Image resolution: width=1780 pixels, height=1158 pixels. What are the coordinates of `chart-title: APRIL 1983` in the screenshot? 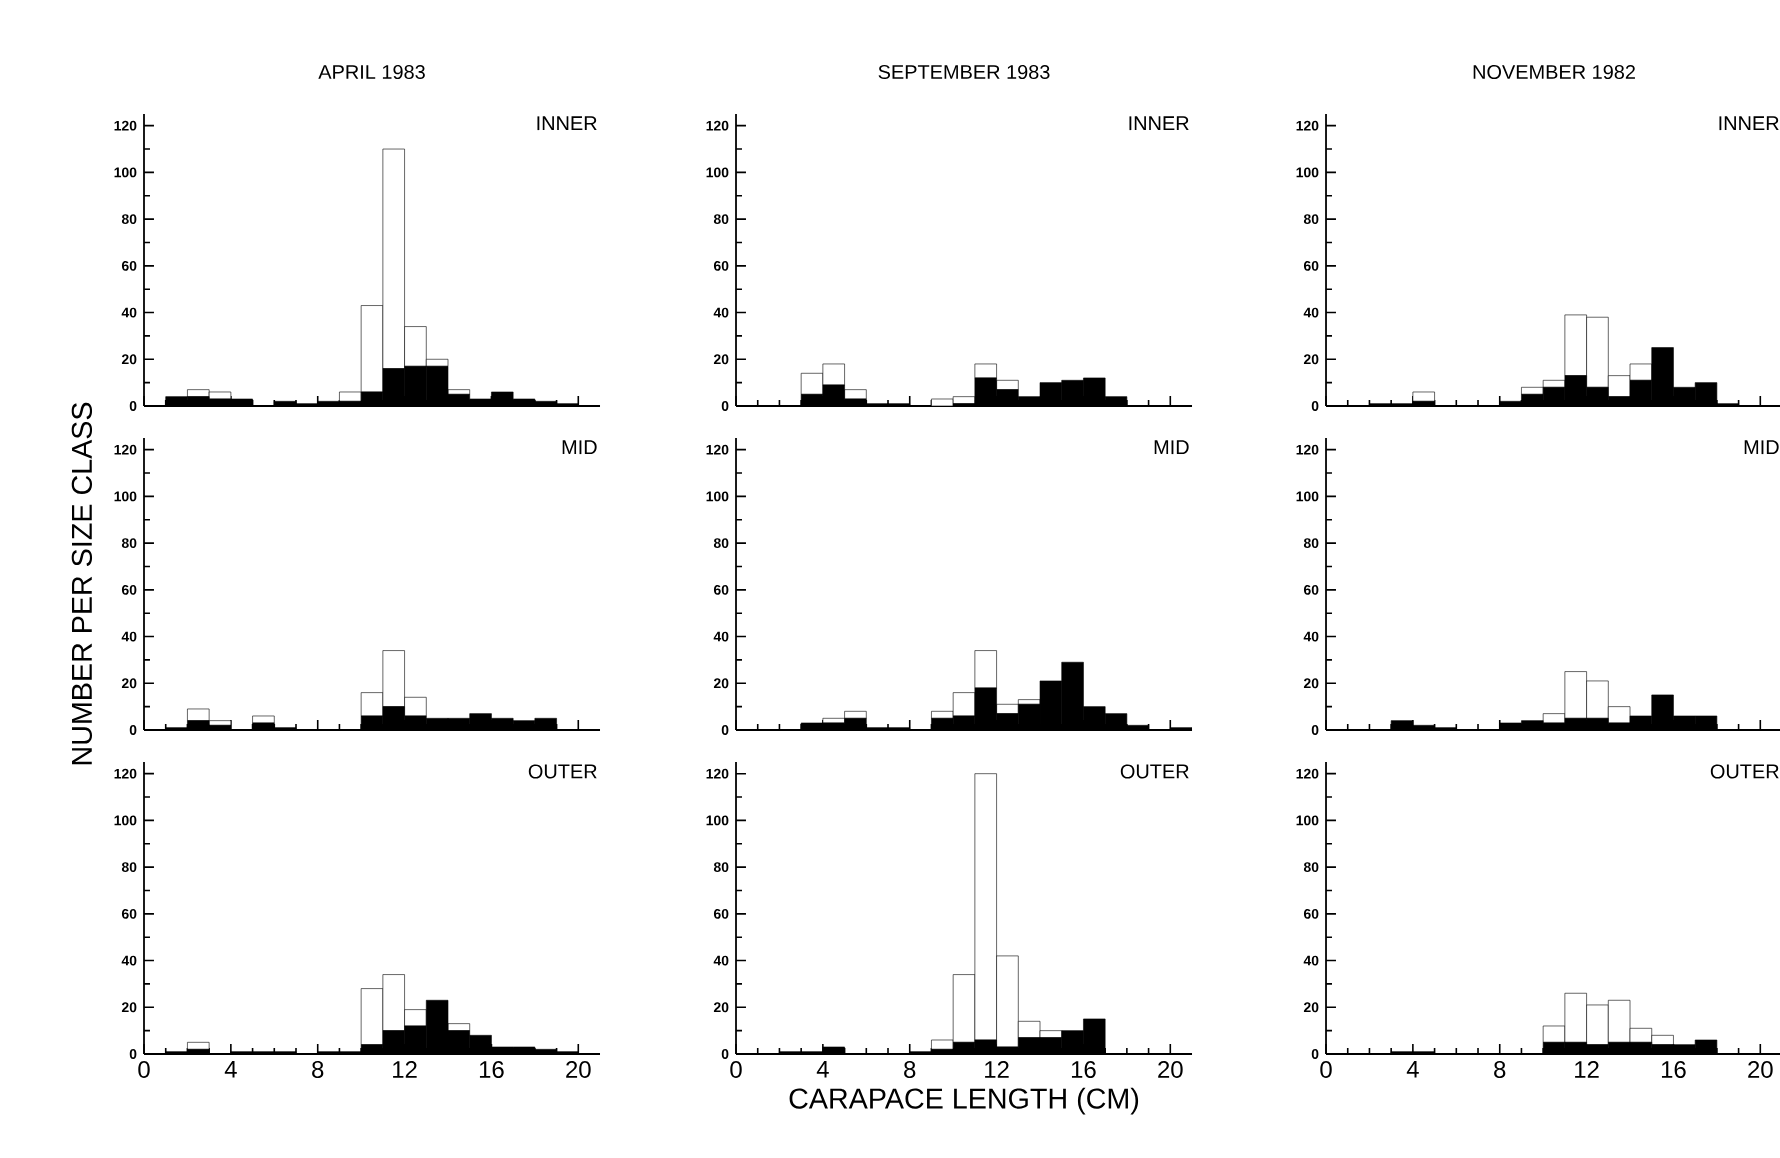 It's located at (371, 72).